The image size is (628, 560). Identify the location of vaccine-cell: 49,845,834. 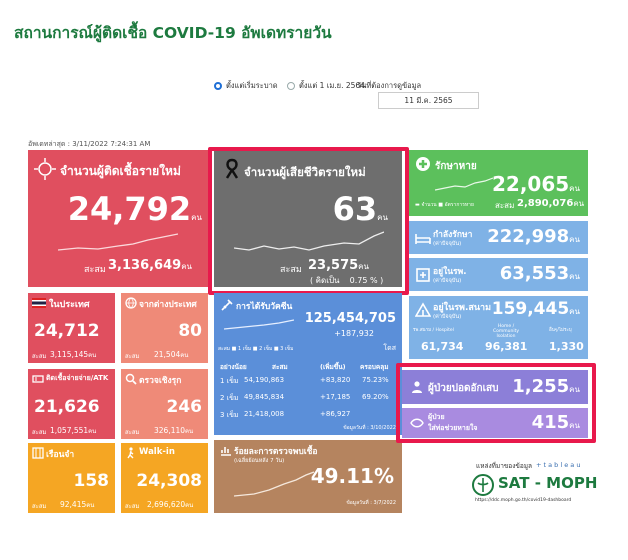
(264, 397).